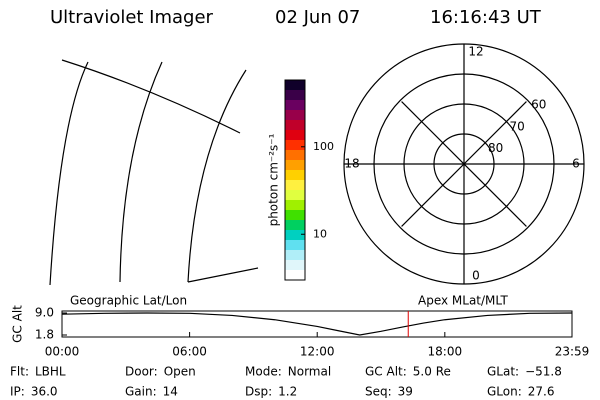 Image resolution: width=600 pixels, height=400 pixels. Describe the element at coordinates (320, 233) in the screenshot. I see `colorbar-tick-label: 10` at that location.